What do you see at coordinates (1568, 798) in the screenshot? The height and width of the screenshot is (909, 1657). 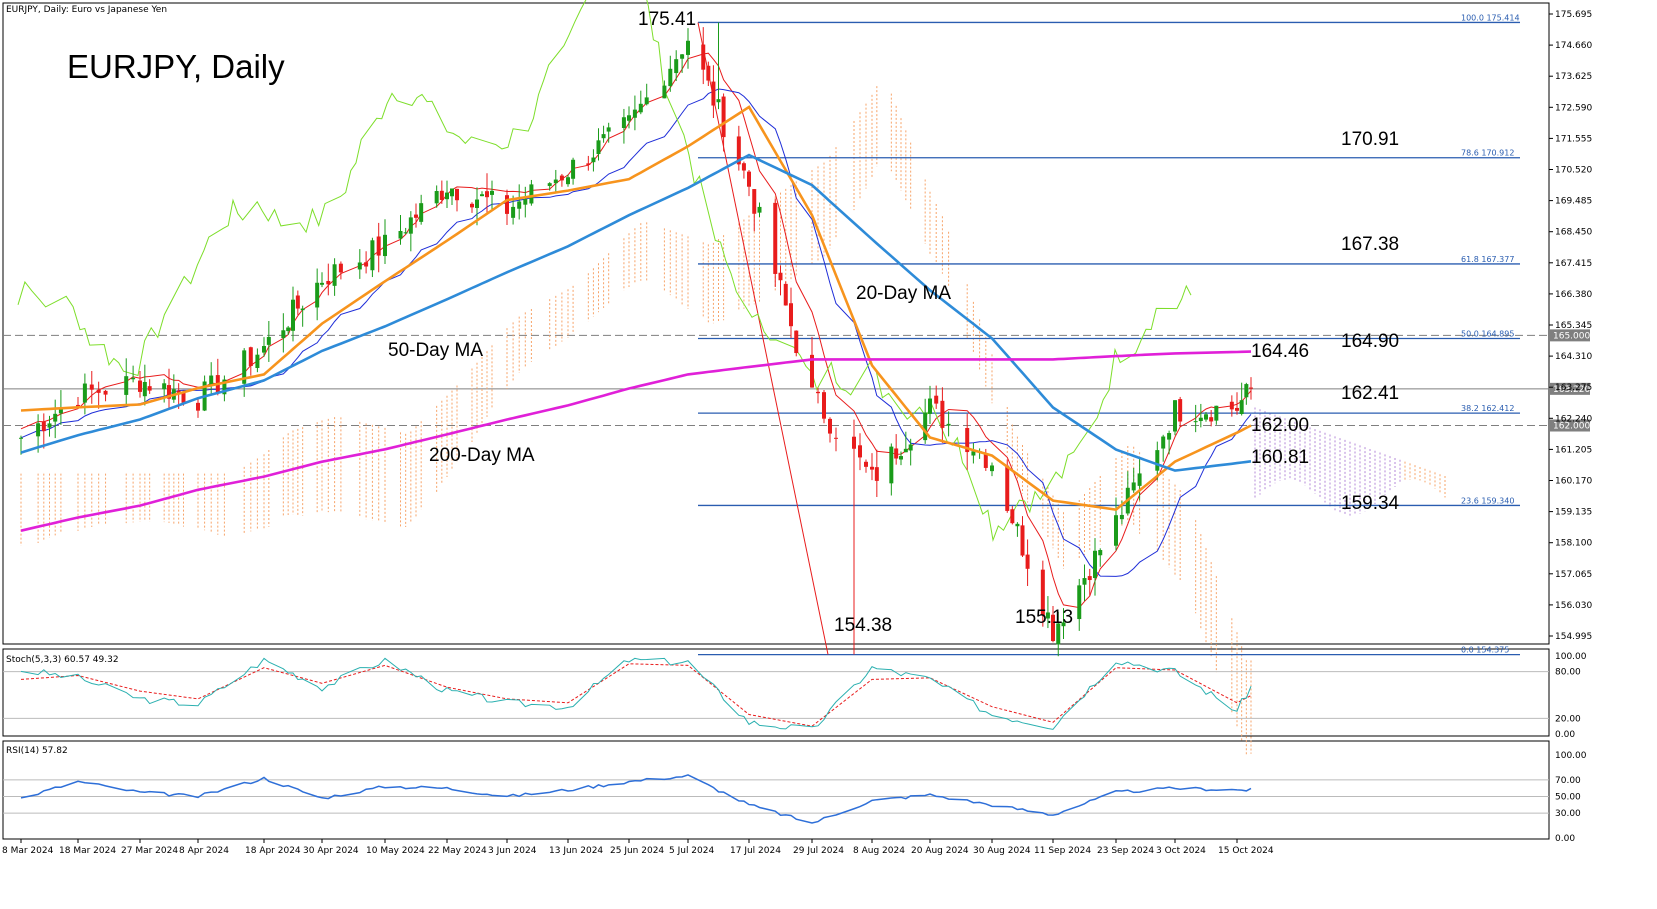 I see `rsi-tick-label: 50.00` at bounding box center [1568, 798].